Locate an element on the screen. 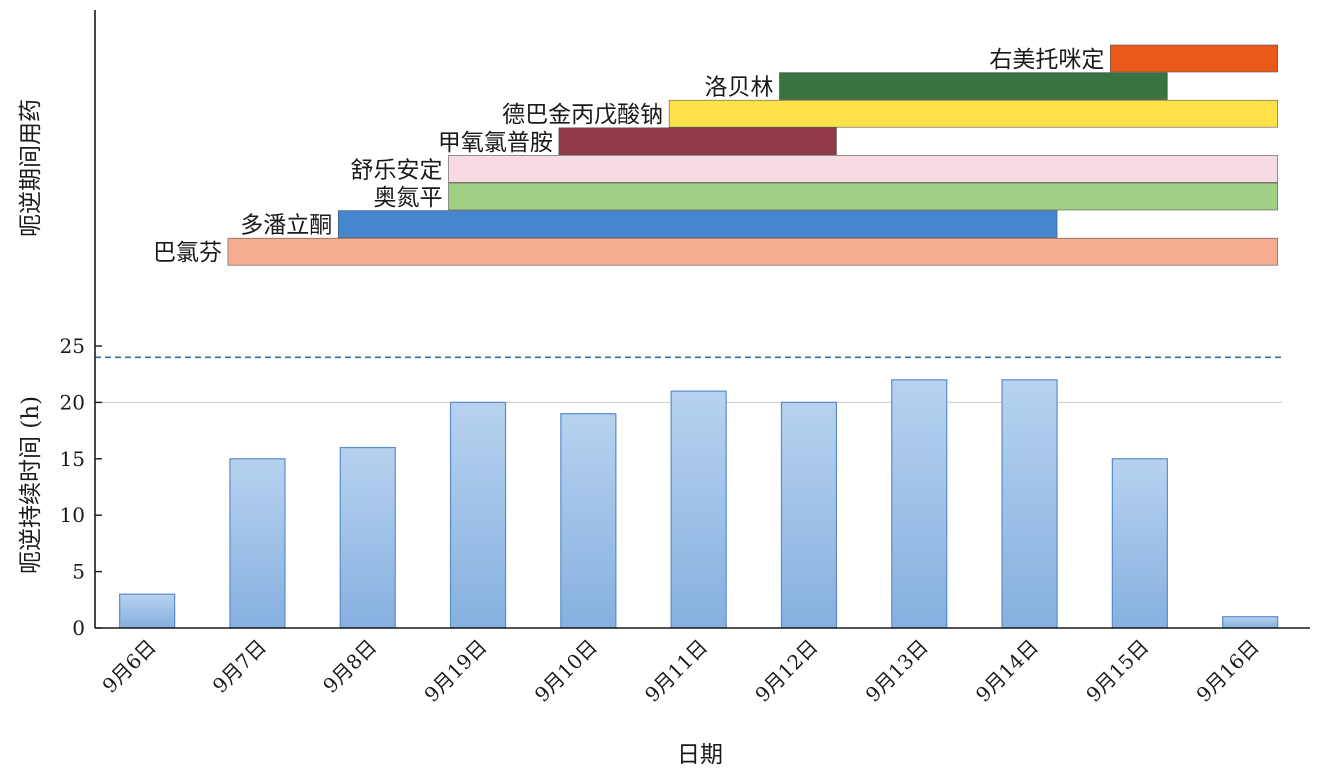 This screenshot has height=777, width=1328. x-tick-label: 9月6日 is located at coordinates (128, 666).